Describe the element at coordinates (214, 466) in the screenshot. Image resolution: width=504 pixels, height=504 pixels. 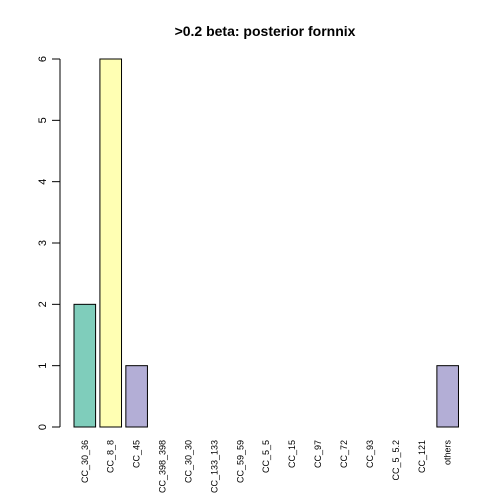
I see `x-tick-label: CC_133_133` at that location.